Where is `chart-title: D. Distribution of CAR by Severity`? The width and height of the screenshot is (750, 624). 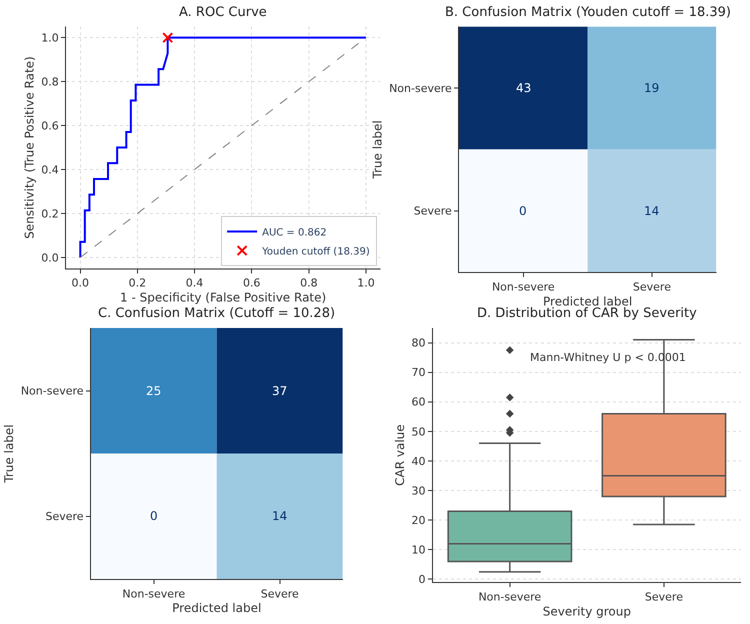 chart-title: D. Distribution of CAR by Severity is located at coordinates (587, 313).